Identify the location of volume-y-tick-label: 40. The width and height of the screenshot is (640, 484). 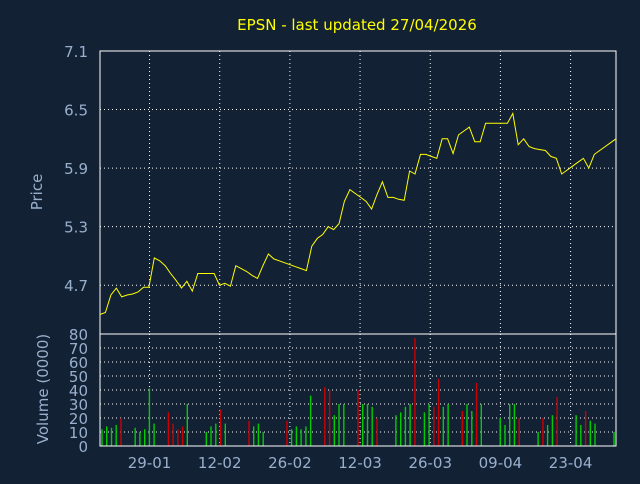
(78, 391).